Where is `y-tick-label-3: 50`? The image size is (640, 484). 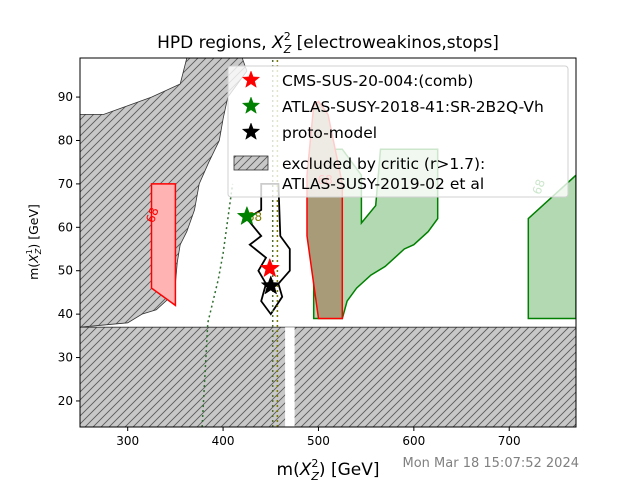 y-tick-label-3: 50 is located at coordinates (65, 271).